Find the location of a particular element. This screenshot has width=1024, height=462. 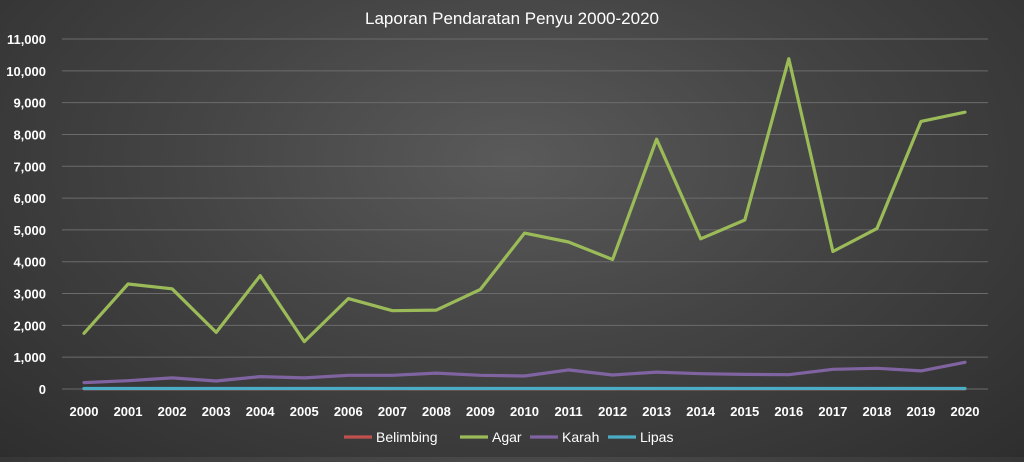

x-tick-label: 2015 is located at coordinates (744, 411).